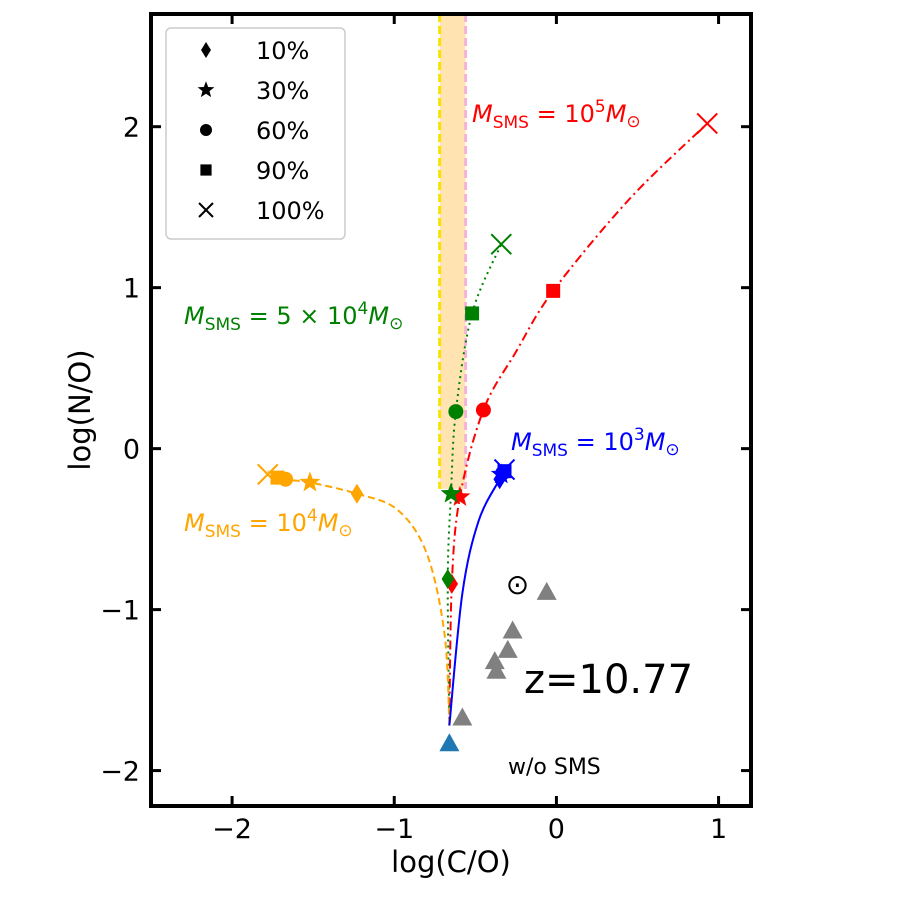  Describe the element at coordinates (282, 91) in the screenshot. I see `legend-label: 30%` at that location.